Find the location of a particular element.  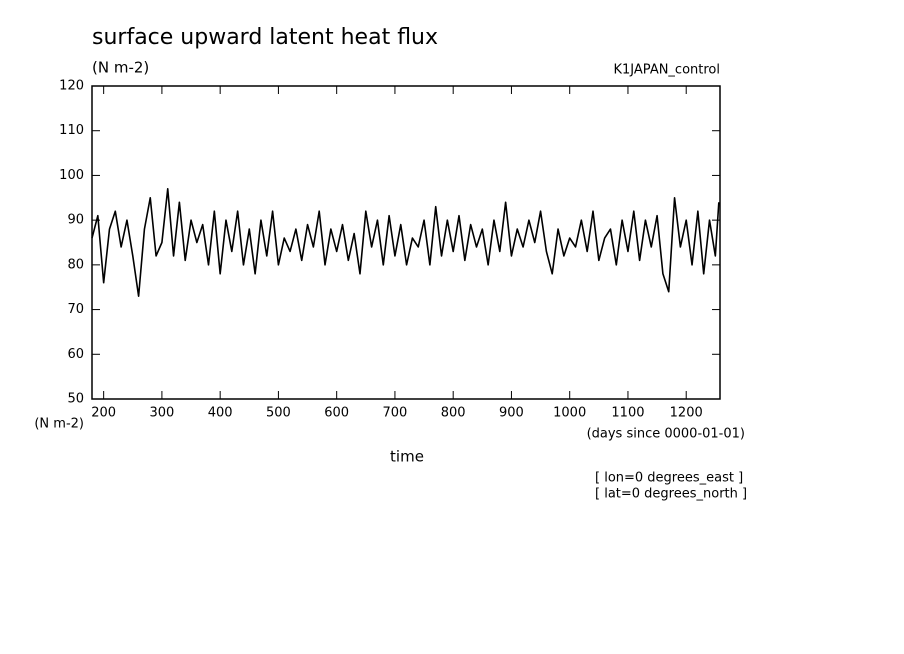

x-tick-label: 1200 is located at coordinates (686, 413).